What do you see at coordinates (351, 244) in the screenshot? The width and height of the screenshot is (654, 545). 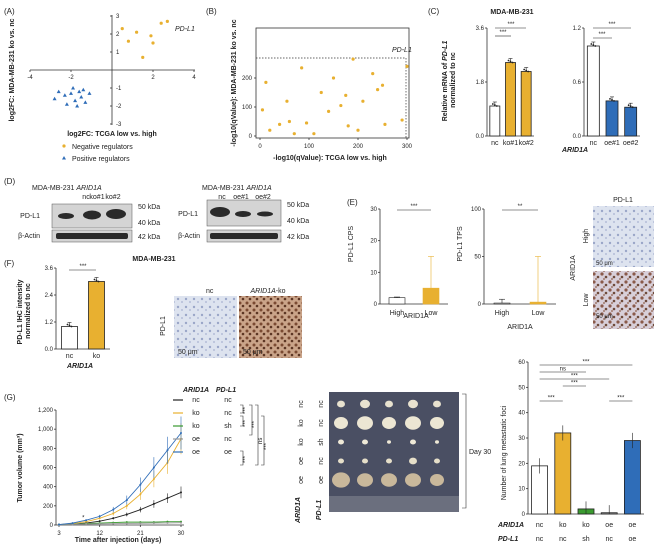 I see `panel-e-cps-ylabel: PD-L1 CPS` at bounding box center [351, 244].